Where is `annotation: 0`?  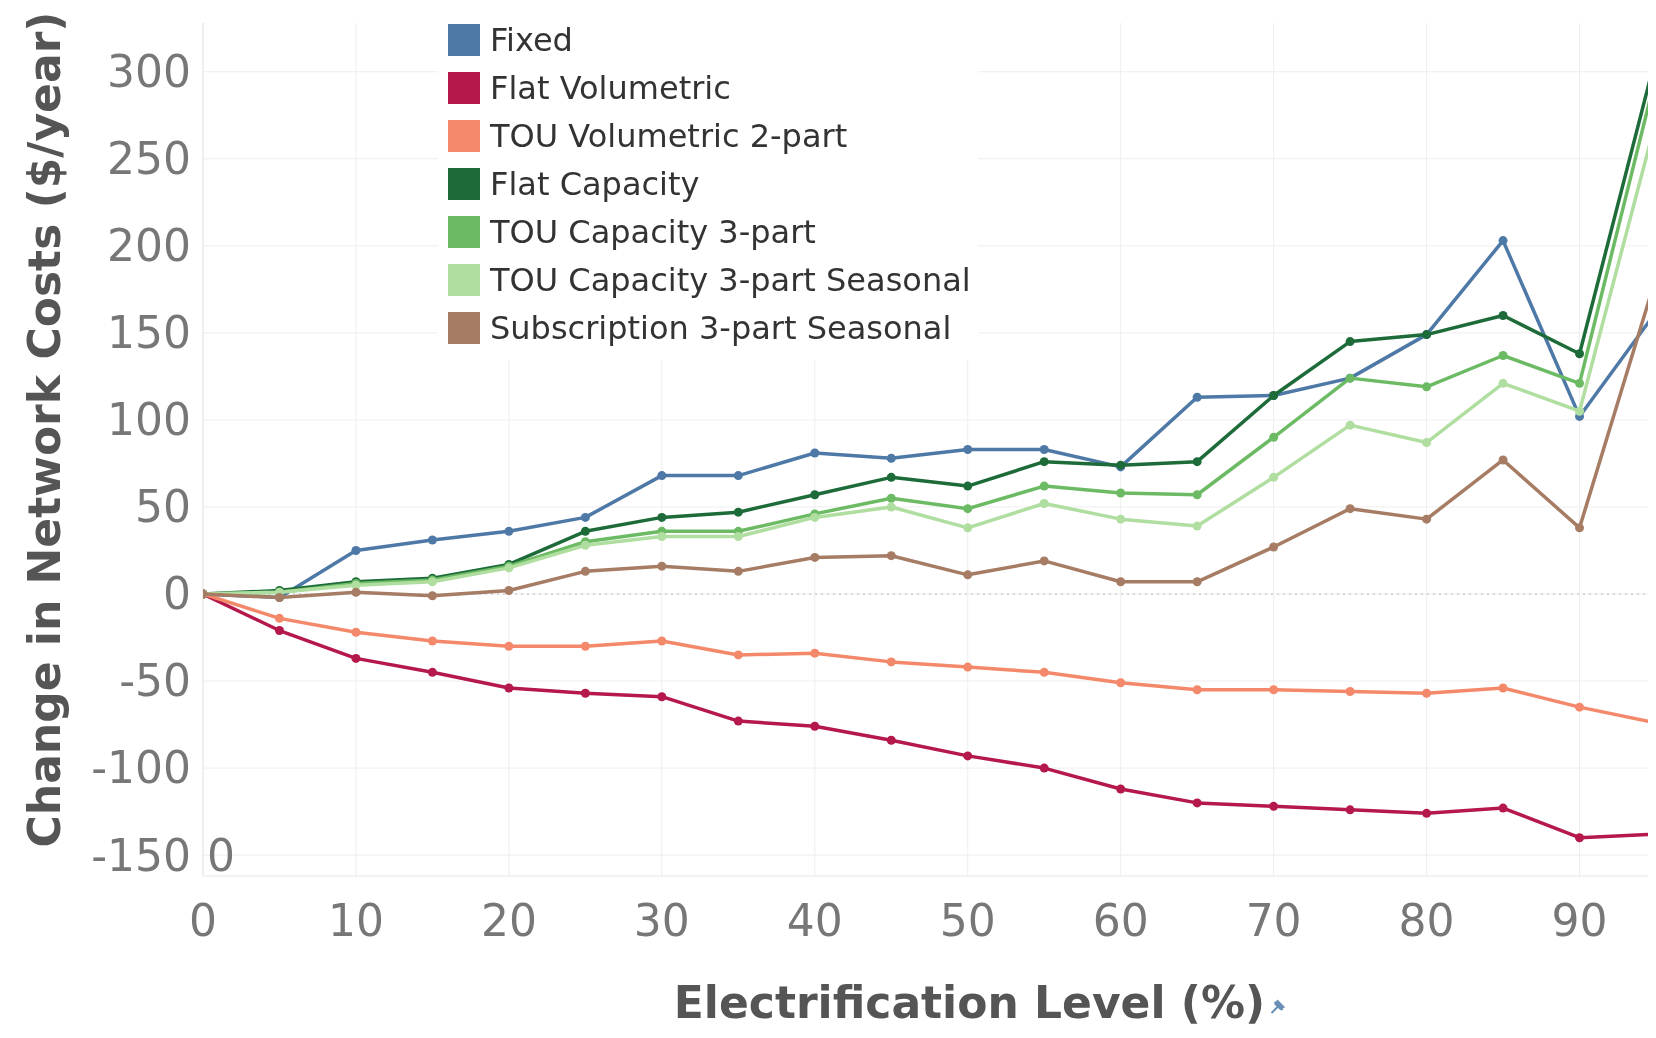
annotation: 0 is located at coordinates (221, 855).